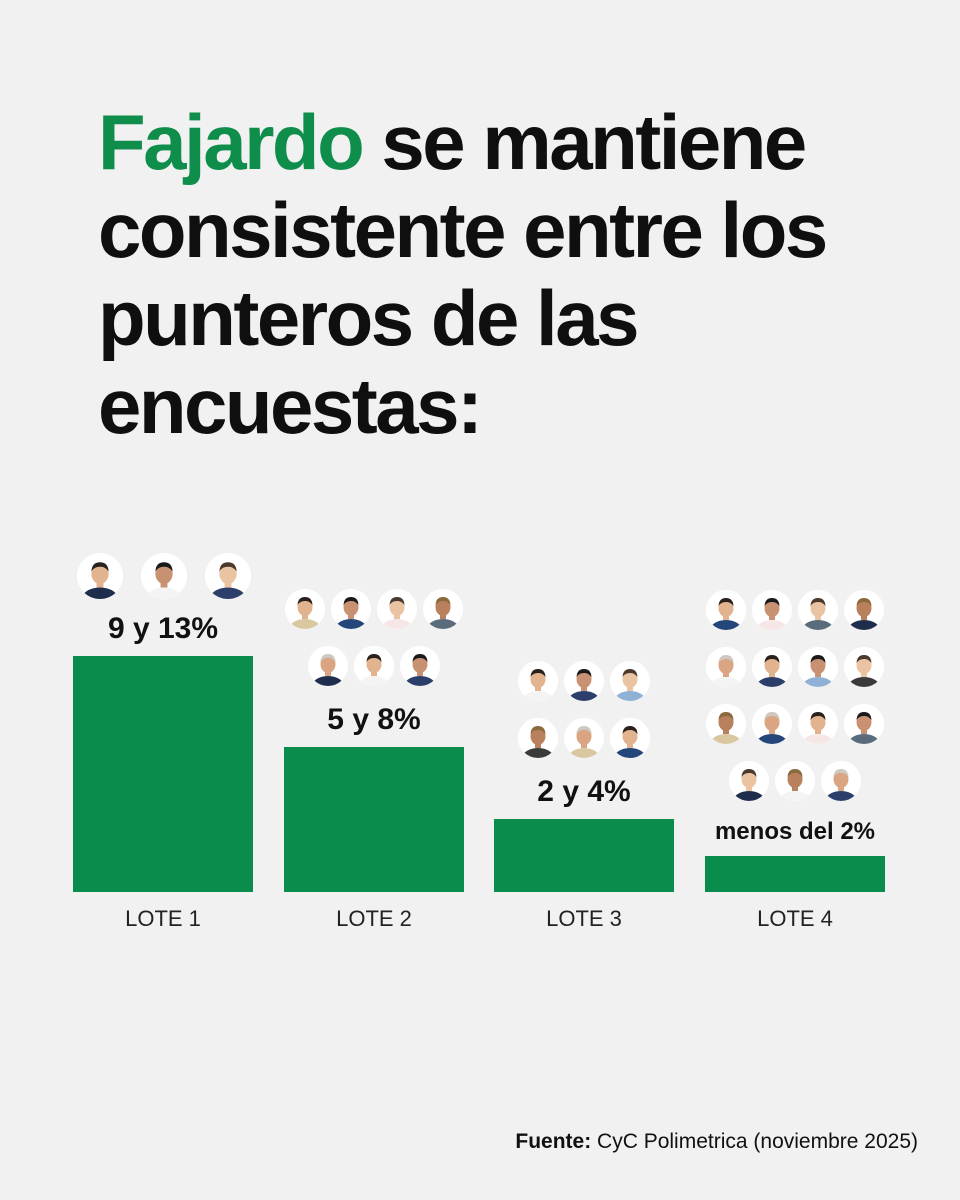 This screenshot has height=1200, width=960. Describe the element at coordinates (374, 918) in the screenshot. I see `category-label-2: LOTE 2` at that location.